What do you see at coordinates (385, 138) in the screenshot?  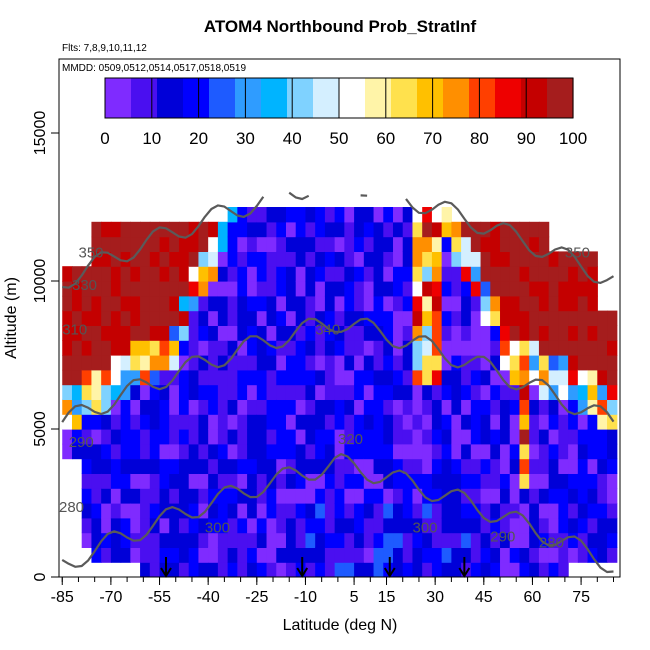 I see `colorbar-tick-label: 60` at bounding box center [385, 138].